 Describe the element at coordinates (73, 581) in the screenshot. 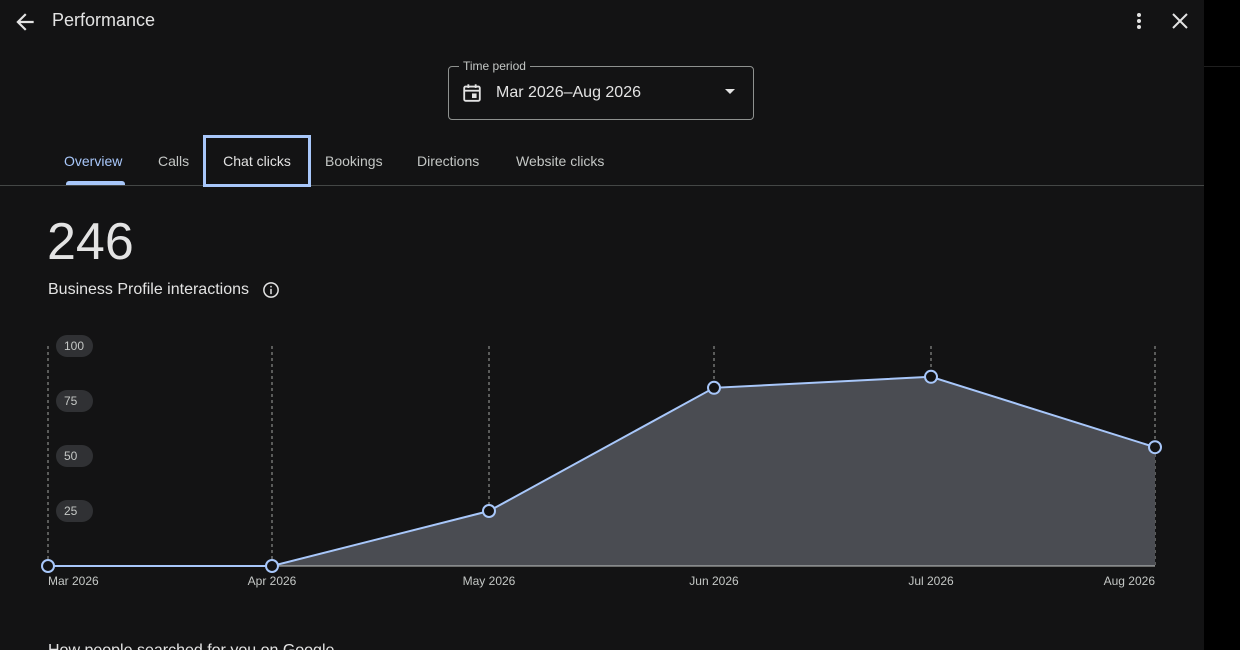

I see `x-tick-label: Mar 2026` at that location.